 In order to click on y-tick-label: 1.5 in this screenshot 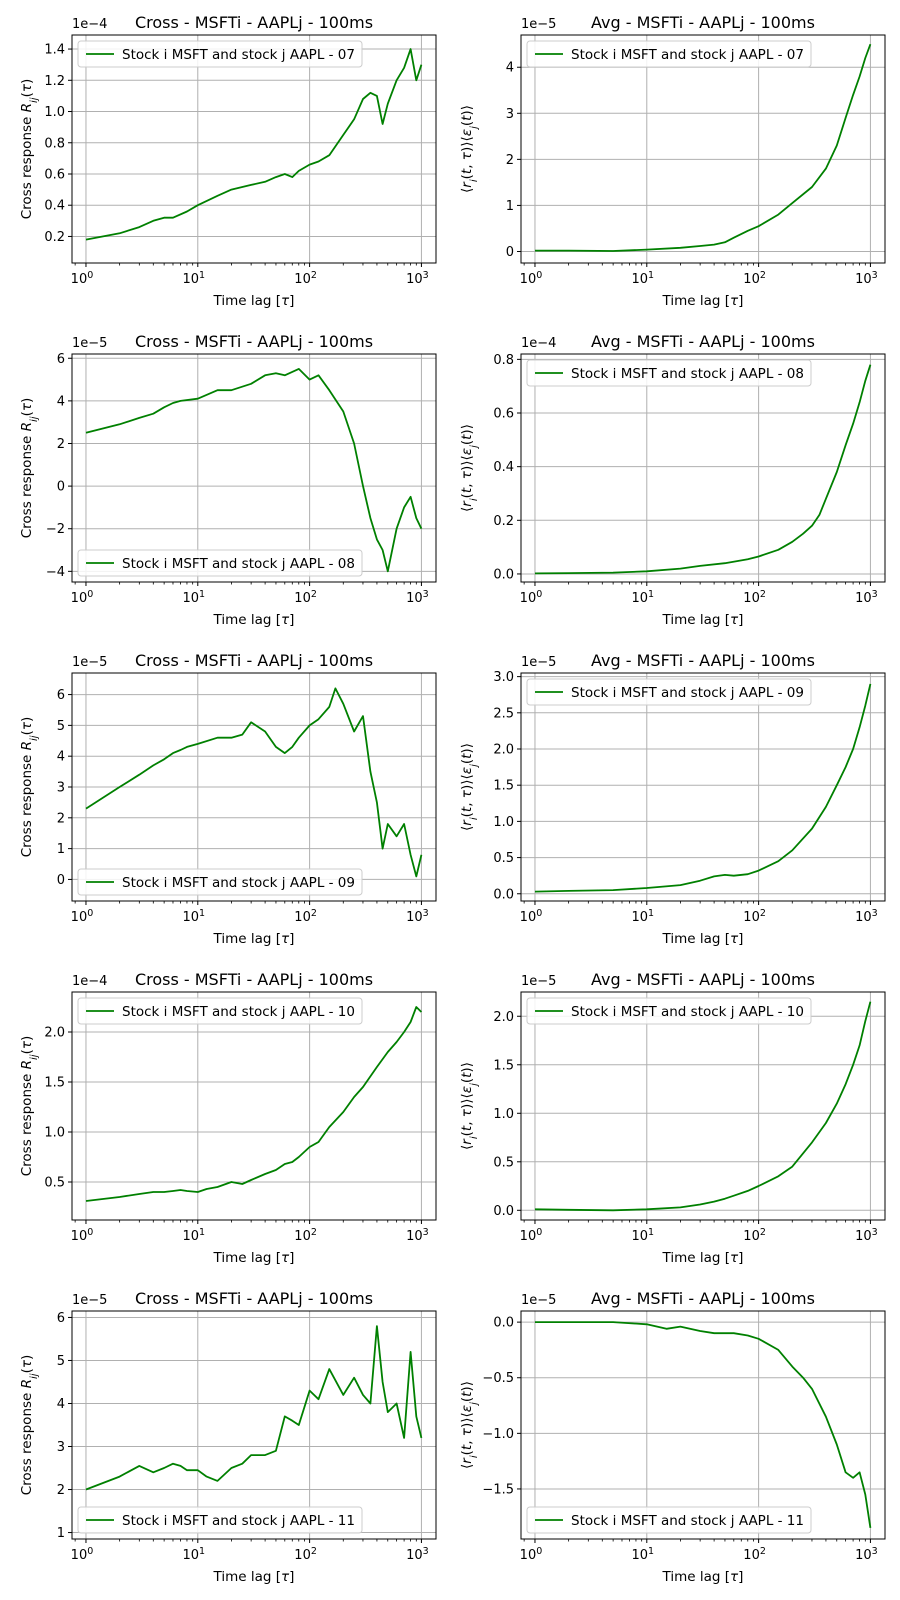, I will do `click(503, 786)`.